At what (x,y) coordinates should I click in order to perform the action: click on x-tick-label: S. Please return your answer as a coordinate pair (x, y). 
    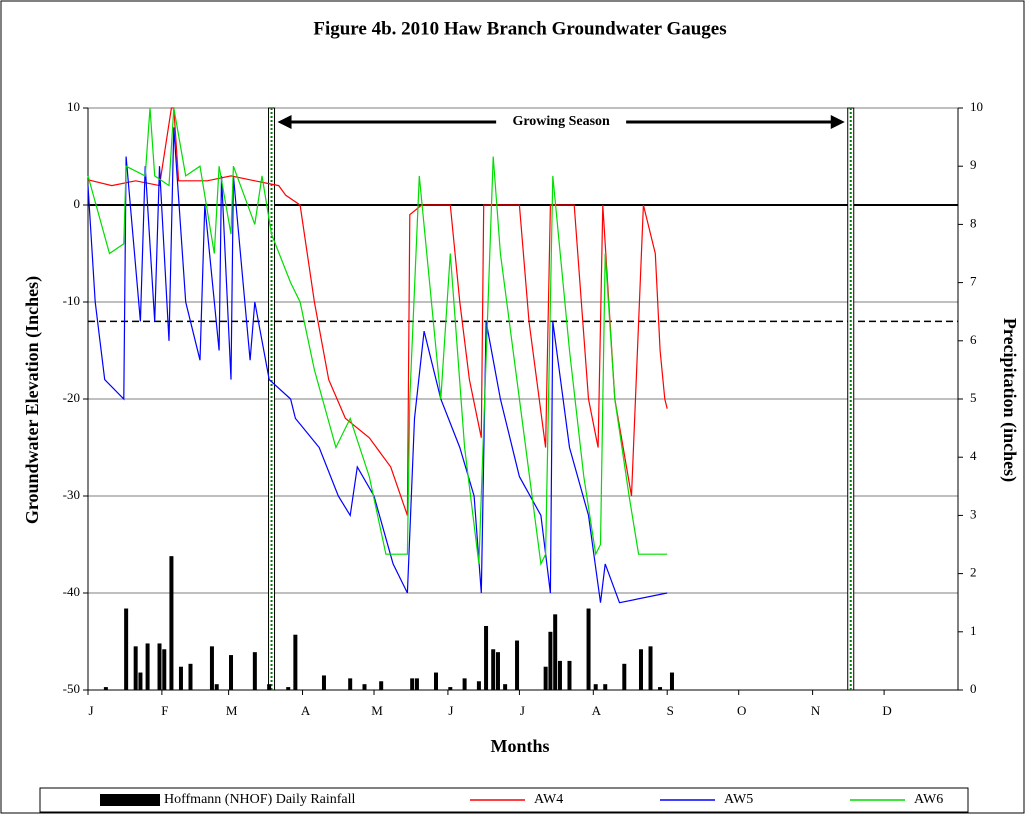
    Looking at the image, I should click on (670, 710).